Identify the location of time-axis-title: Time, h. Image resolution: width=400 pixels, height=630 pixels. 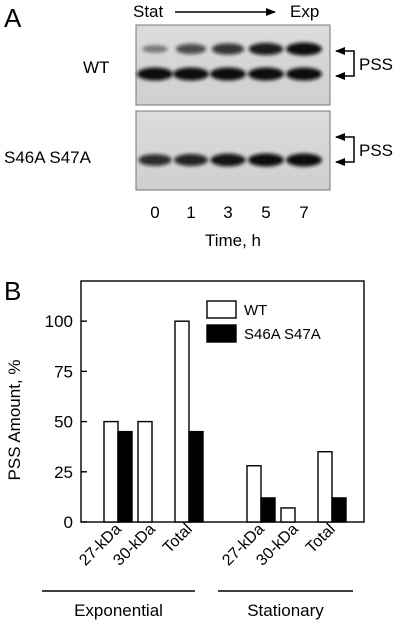
(233, 240).